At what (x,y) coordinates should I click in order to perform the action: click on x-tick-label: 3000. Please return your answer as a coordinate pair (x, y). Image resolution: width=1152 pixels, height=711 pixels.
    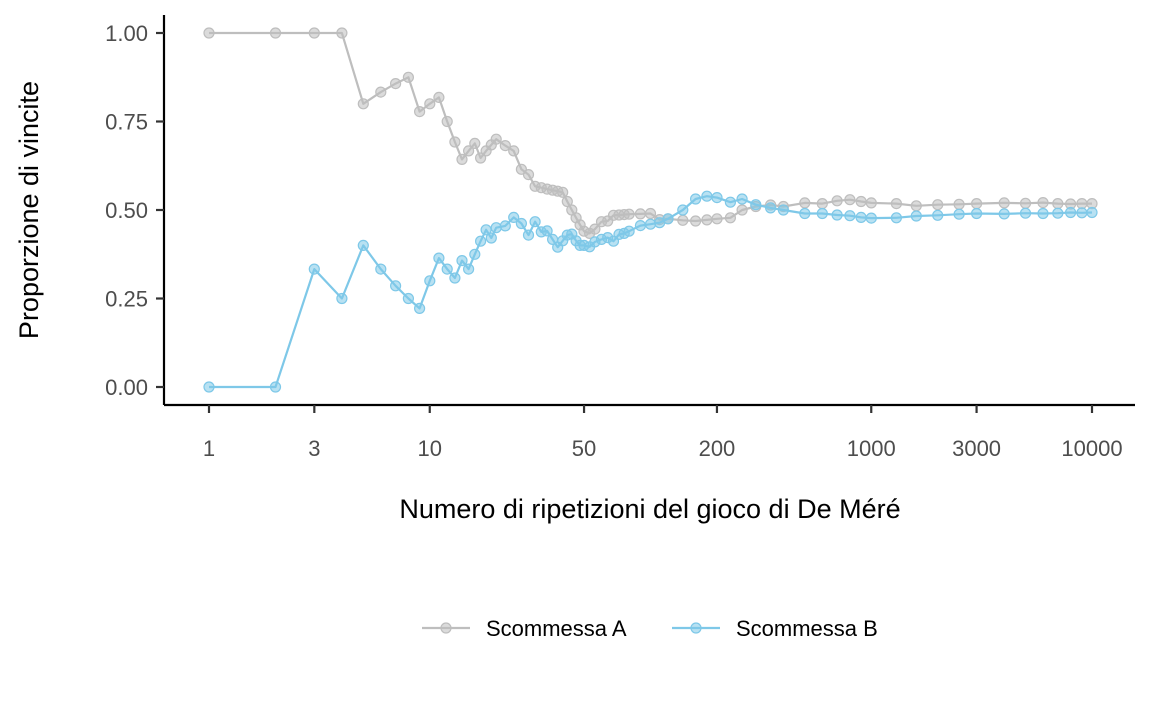
    Looking at the image, I should click on (976, 448).